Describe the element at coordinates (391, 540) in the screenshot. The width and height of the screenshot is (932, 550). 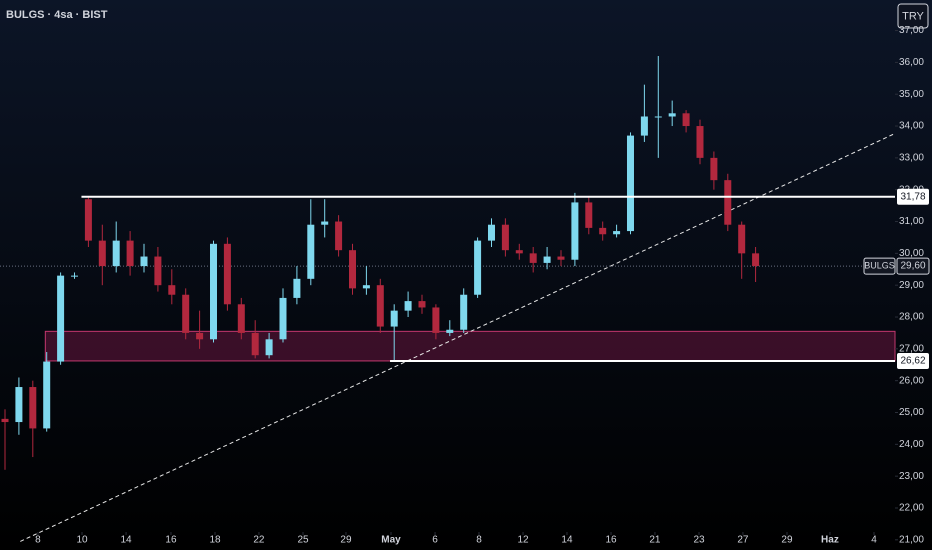
I see `x-tick-label: May` at that location.